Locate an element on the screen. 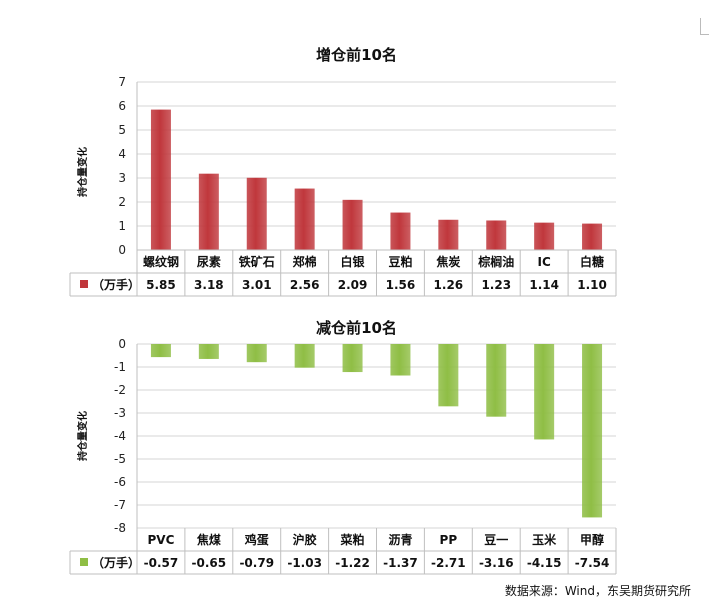  category-label: 豆一 is located at coordinates (496, 540).